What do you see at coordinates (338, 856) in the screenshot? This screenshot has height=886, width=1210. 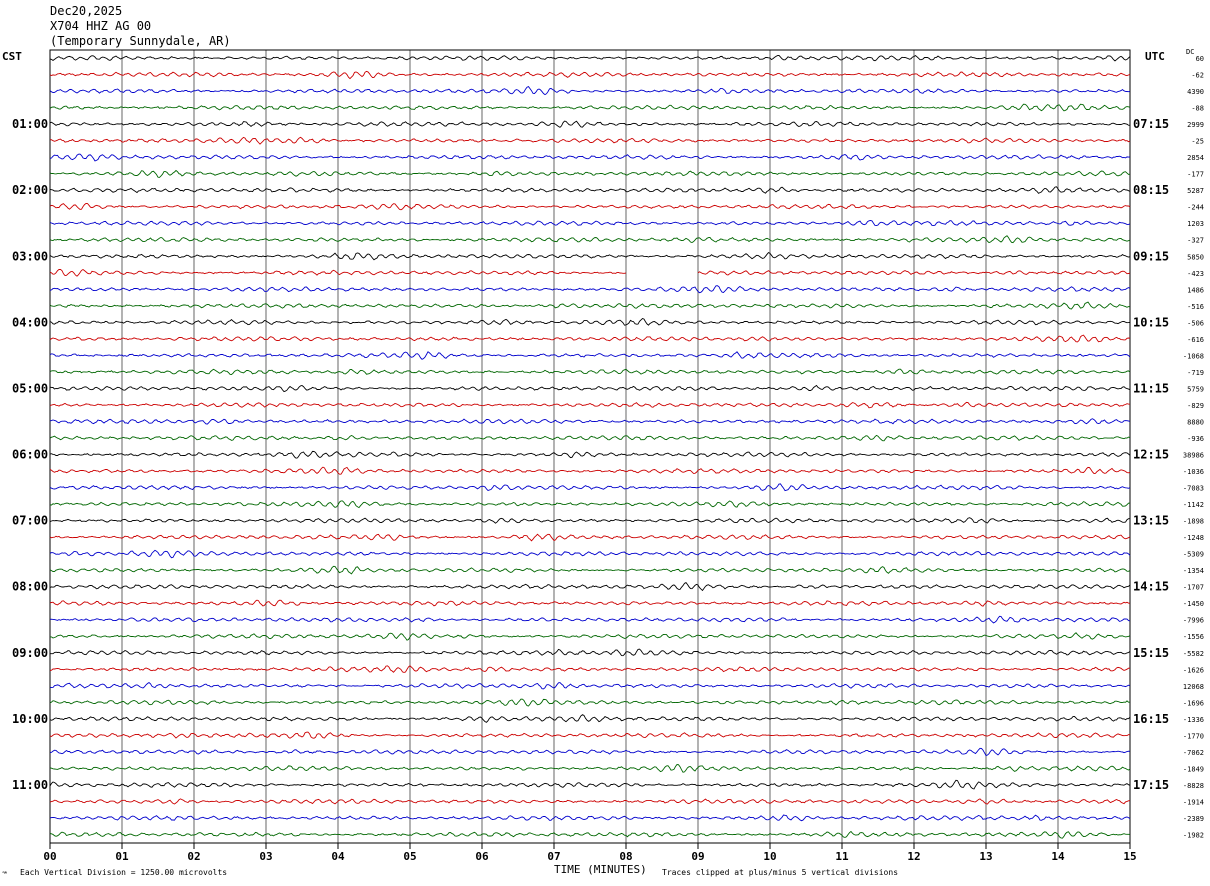 I see `x-tick-label: 04` at bounding box center [338, 856].